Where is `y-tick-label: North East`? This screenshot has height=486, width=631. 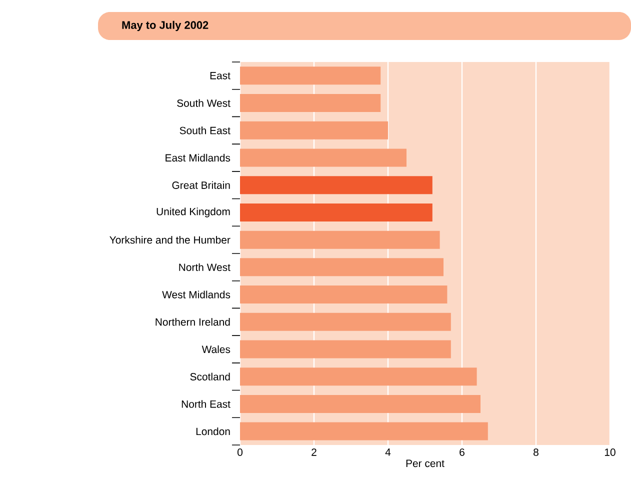
y-tick-label: North East is located at coordinates (206, 404).